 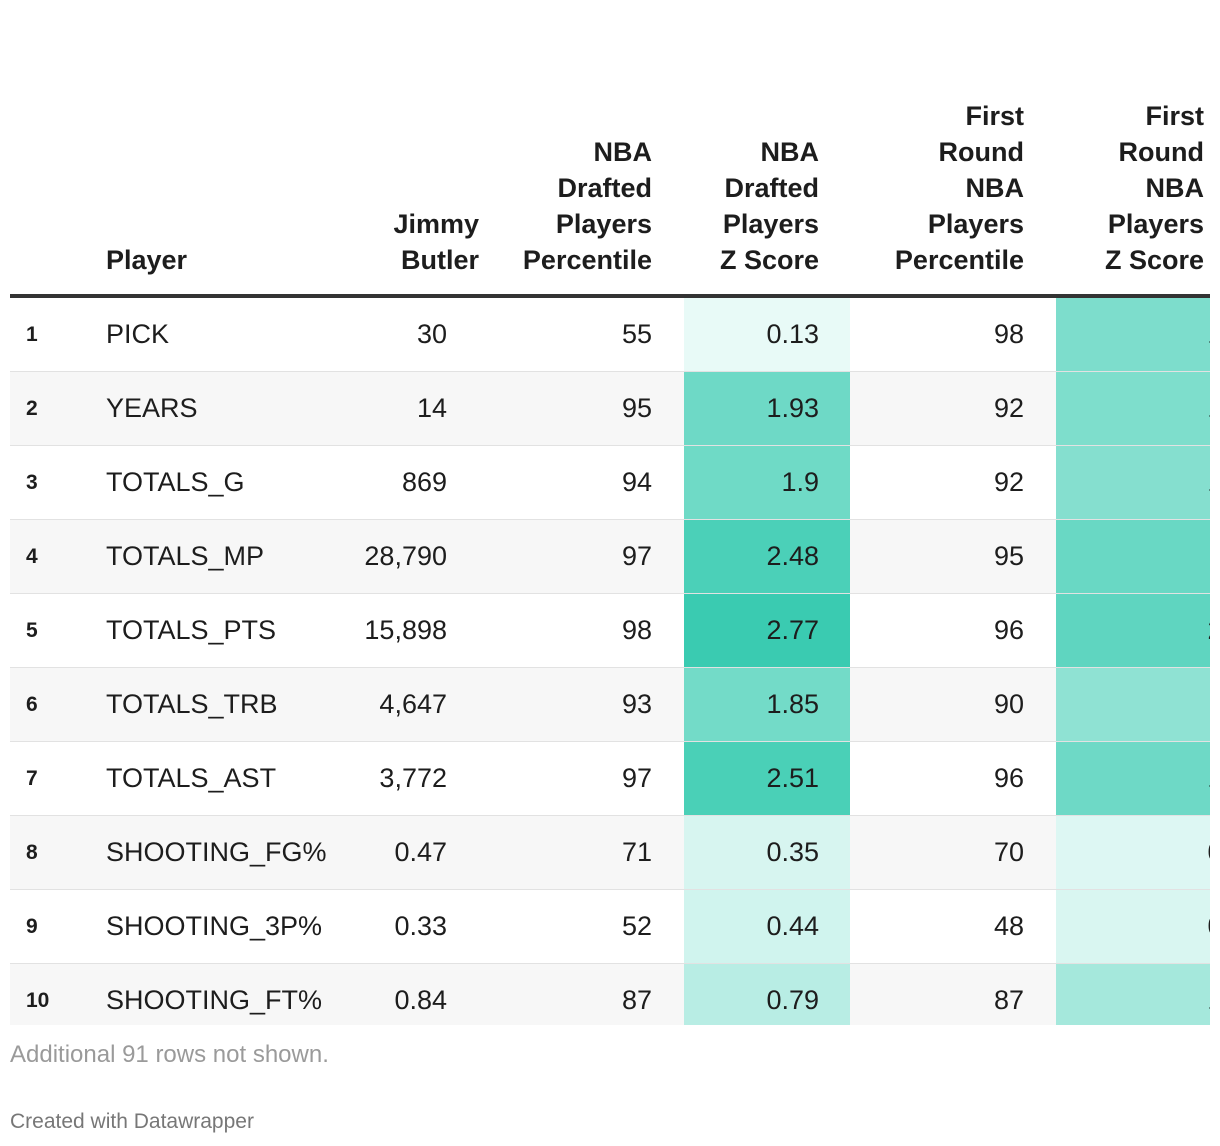 I want to click on cell-jimmy: 0.33, so click(x=409, y=926).